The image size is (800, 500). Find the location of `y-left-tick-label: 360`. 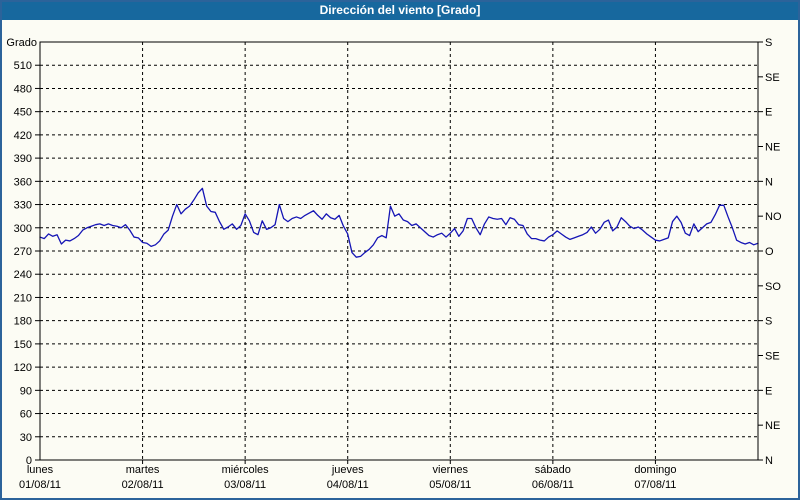

y-left-tick-label: 360 is located at coordinates (23, 182).